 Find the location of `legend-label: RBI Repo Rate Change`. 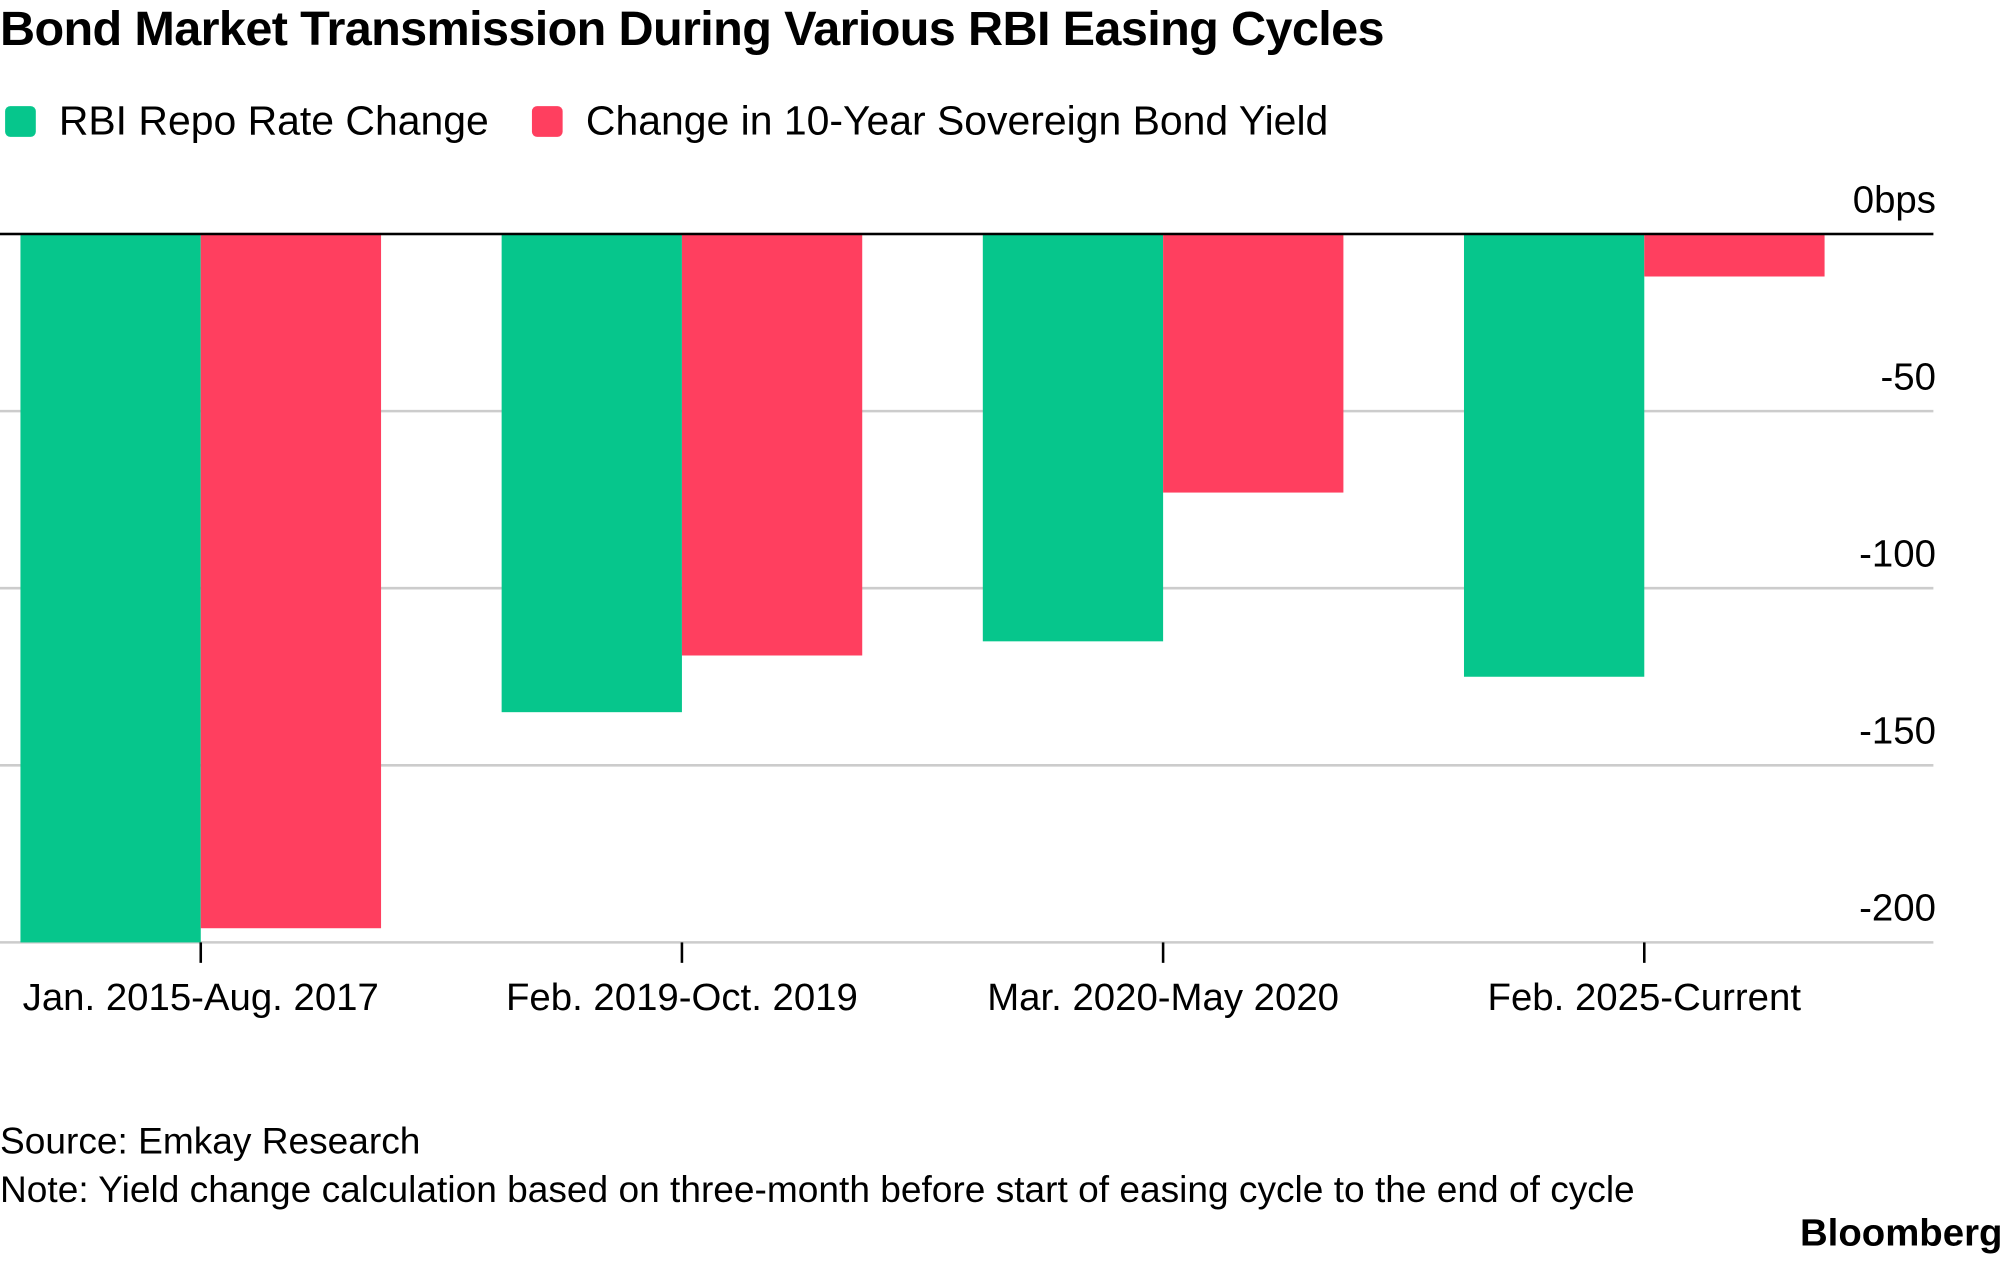

legend-label: RBI Repo Rate Change is located at coordinates (273, 120).